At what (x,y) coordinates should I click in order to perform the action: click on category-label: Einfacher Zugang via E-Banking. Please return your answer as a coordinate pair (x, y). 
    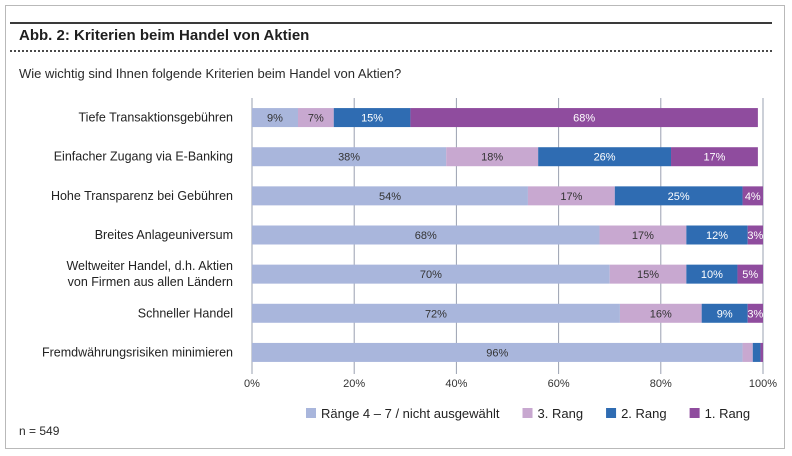
    Looking at the image, I should click on (143, 157).